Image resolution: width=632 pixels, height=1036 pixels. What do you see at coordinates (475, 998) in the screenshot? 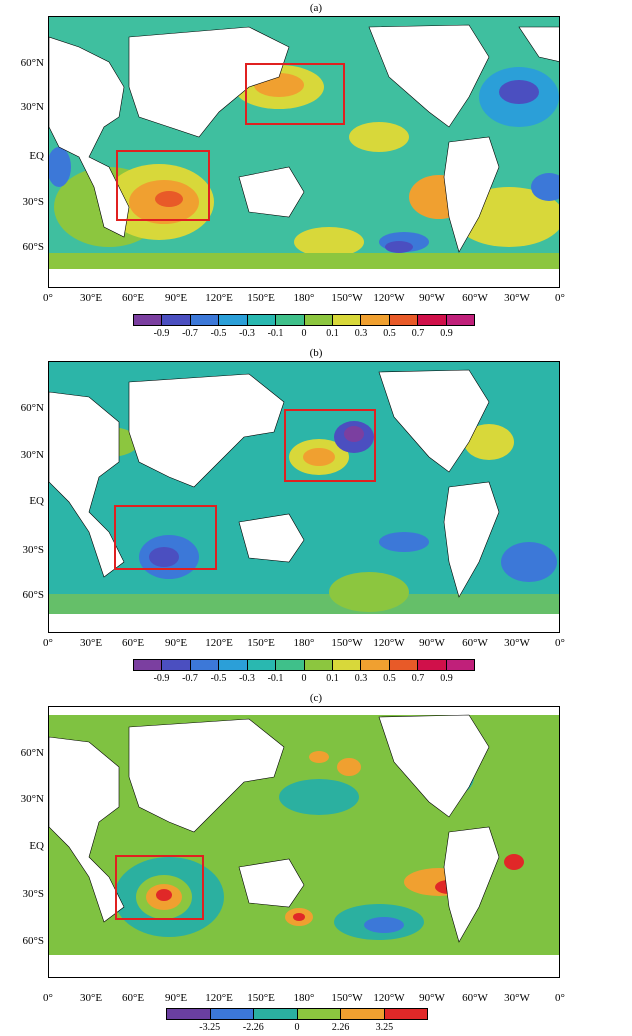
I see `lon-label-60w-c: 60°W` at bounding box center [475, 998].